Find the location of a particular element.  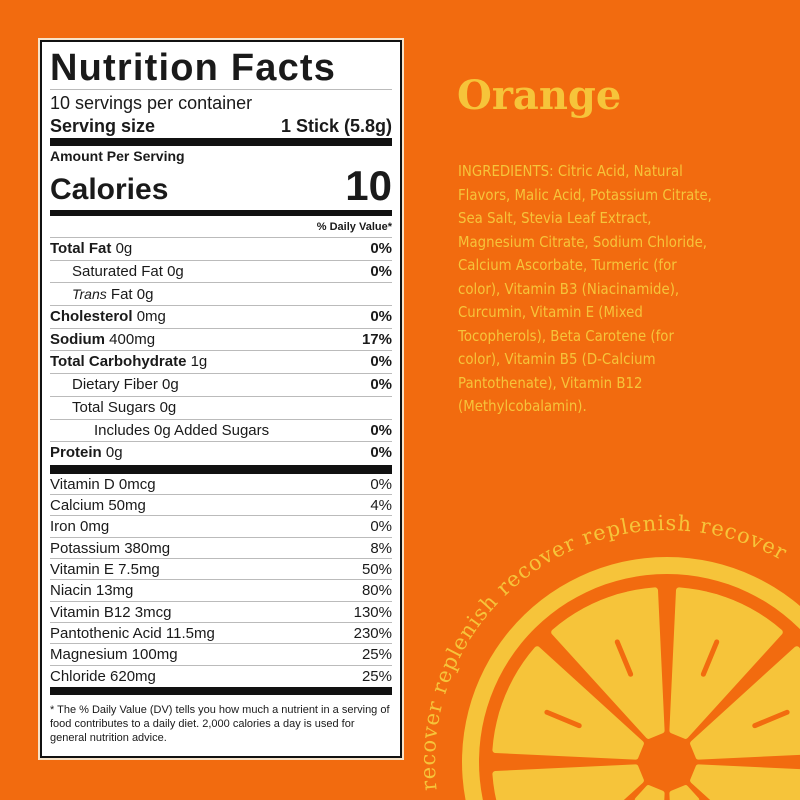

nutrient-row: Saturated Fat 0g 0% is located at coordinates (221, 272).